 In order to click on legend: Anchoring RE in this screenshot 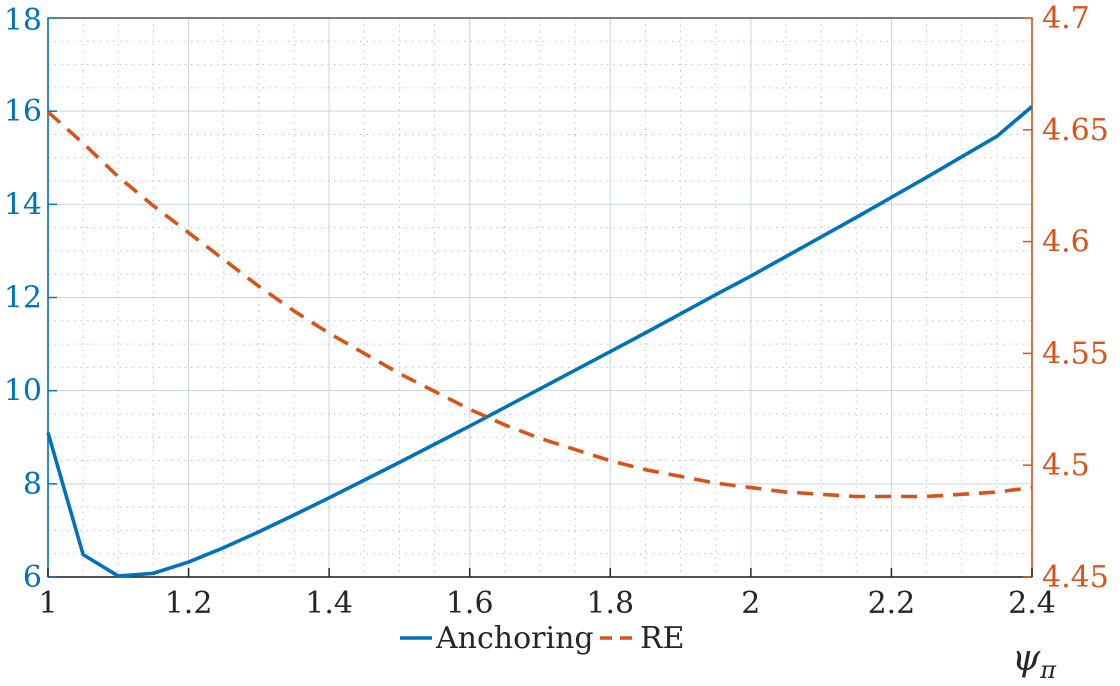, I will do `click(542, 638)`.